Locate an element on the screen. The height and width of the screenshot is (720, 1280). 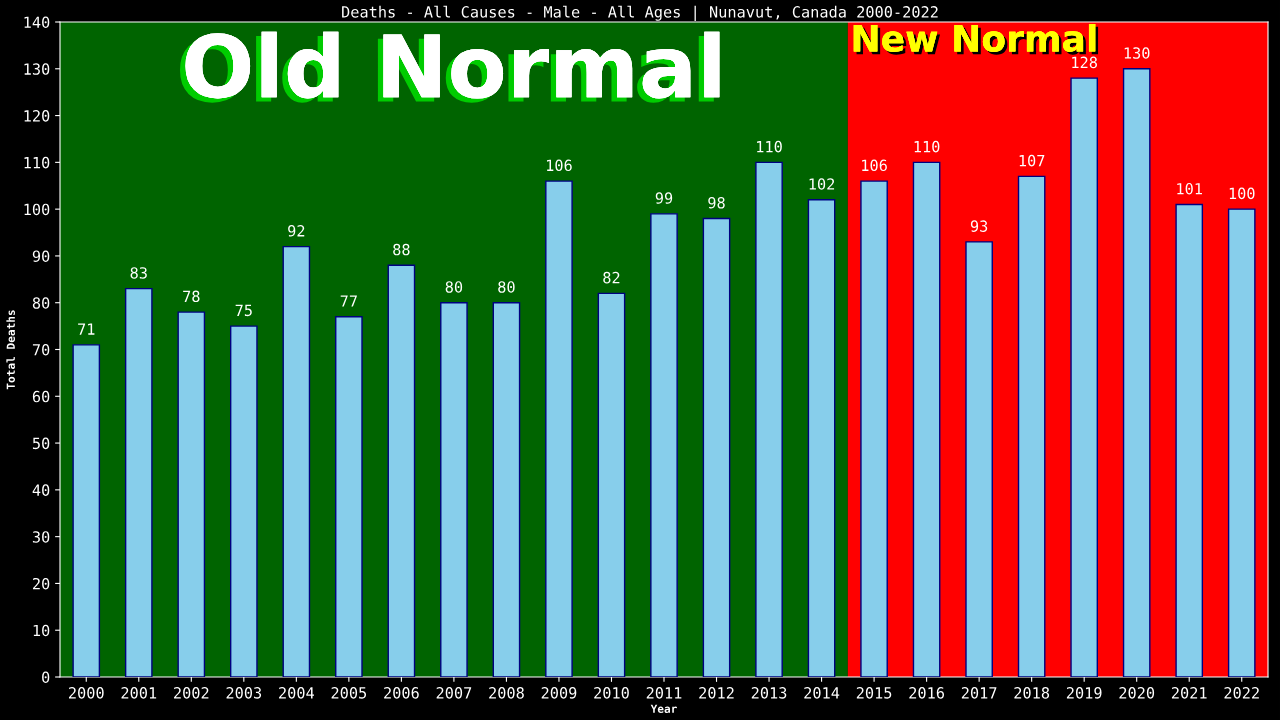
x-tick-label: 2017 is located at coordinates (979, 693).